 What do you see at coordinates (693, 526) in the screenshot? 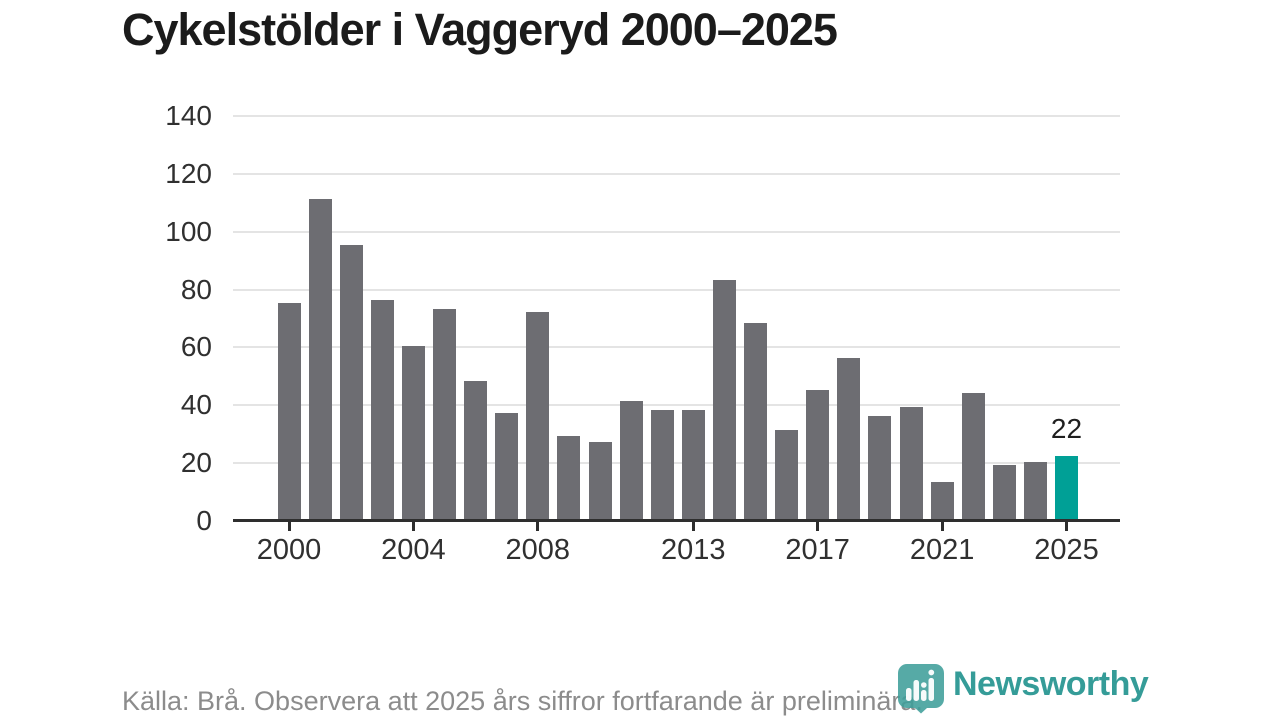
I see `x-tick-2013` at bounding box center [693, 526].